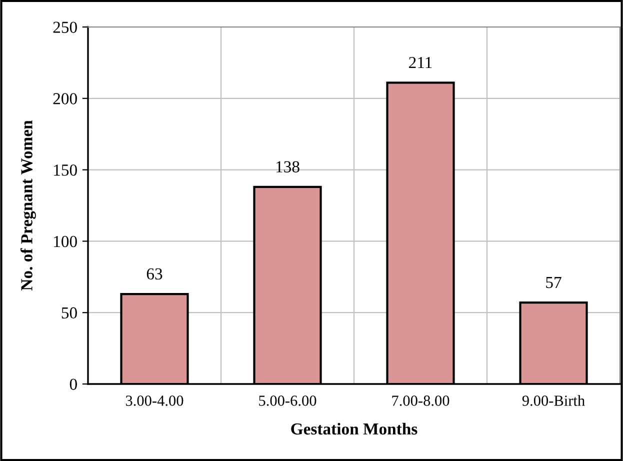 The image size is (623, 461). Describe the element at coordinates (65, 27) in the screenshot. I see `y-tick-label: 250` at that location.